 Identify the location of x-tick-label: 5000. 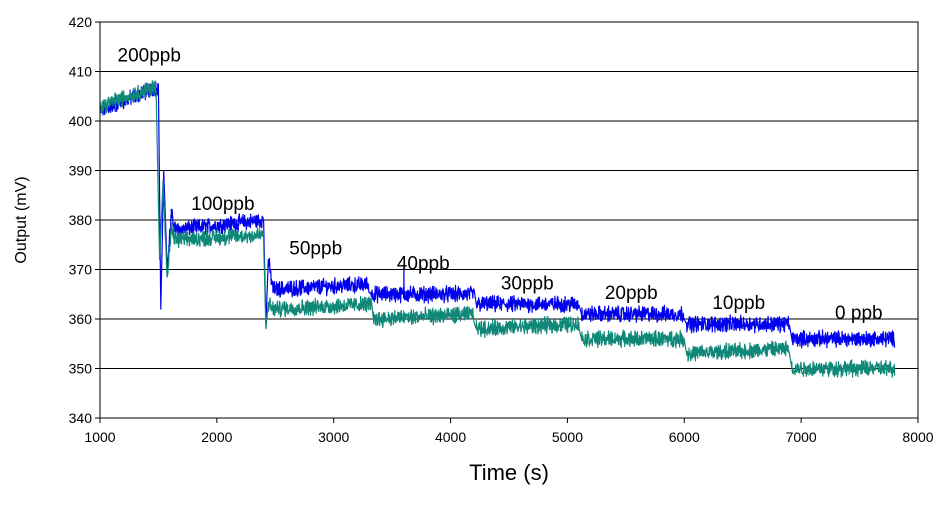
(567, 437).